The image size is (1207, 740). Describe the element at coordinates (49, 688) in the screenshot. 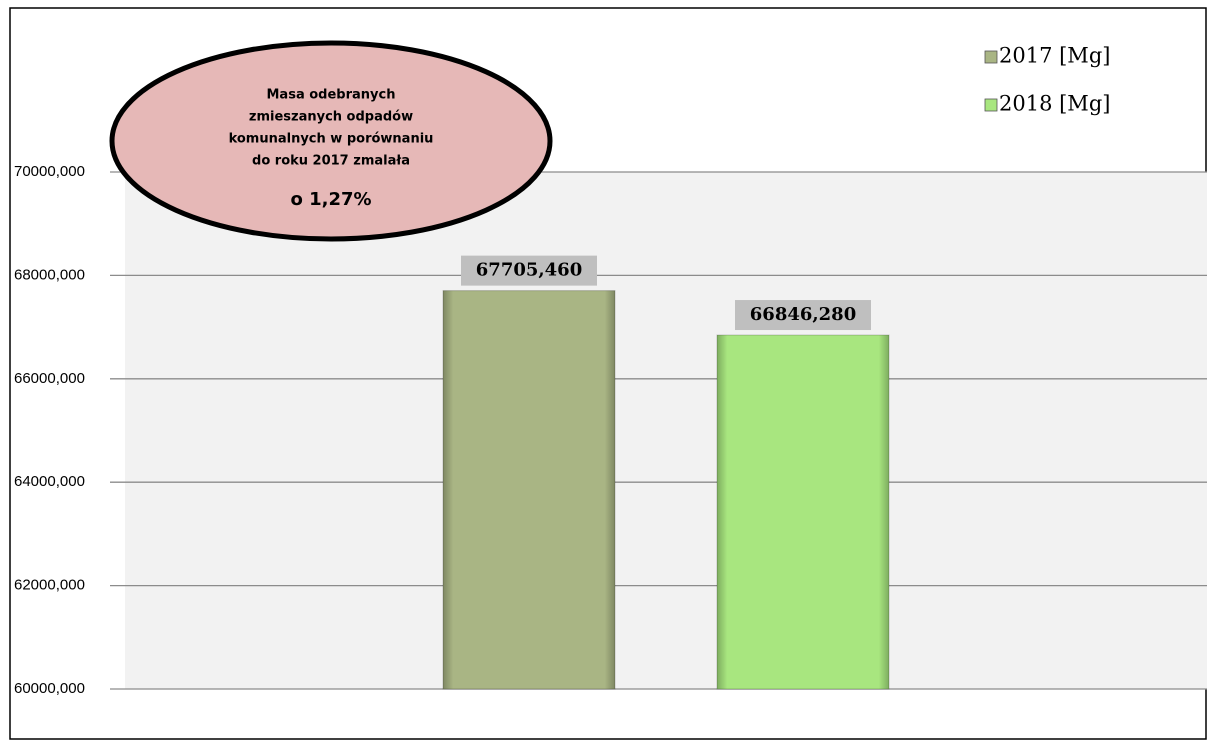

I see `y-tick-label: 60000,000` at that location.